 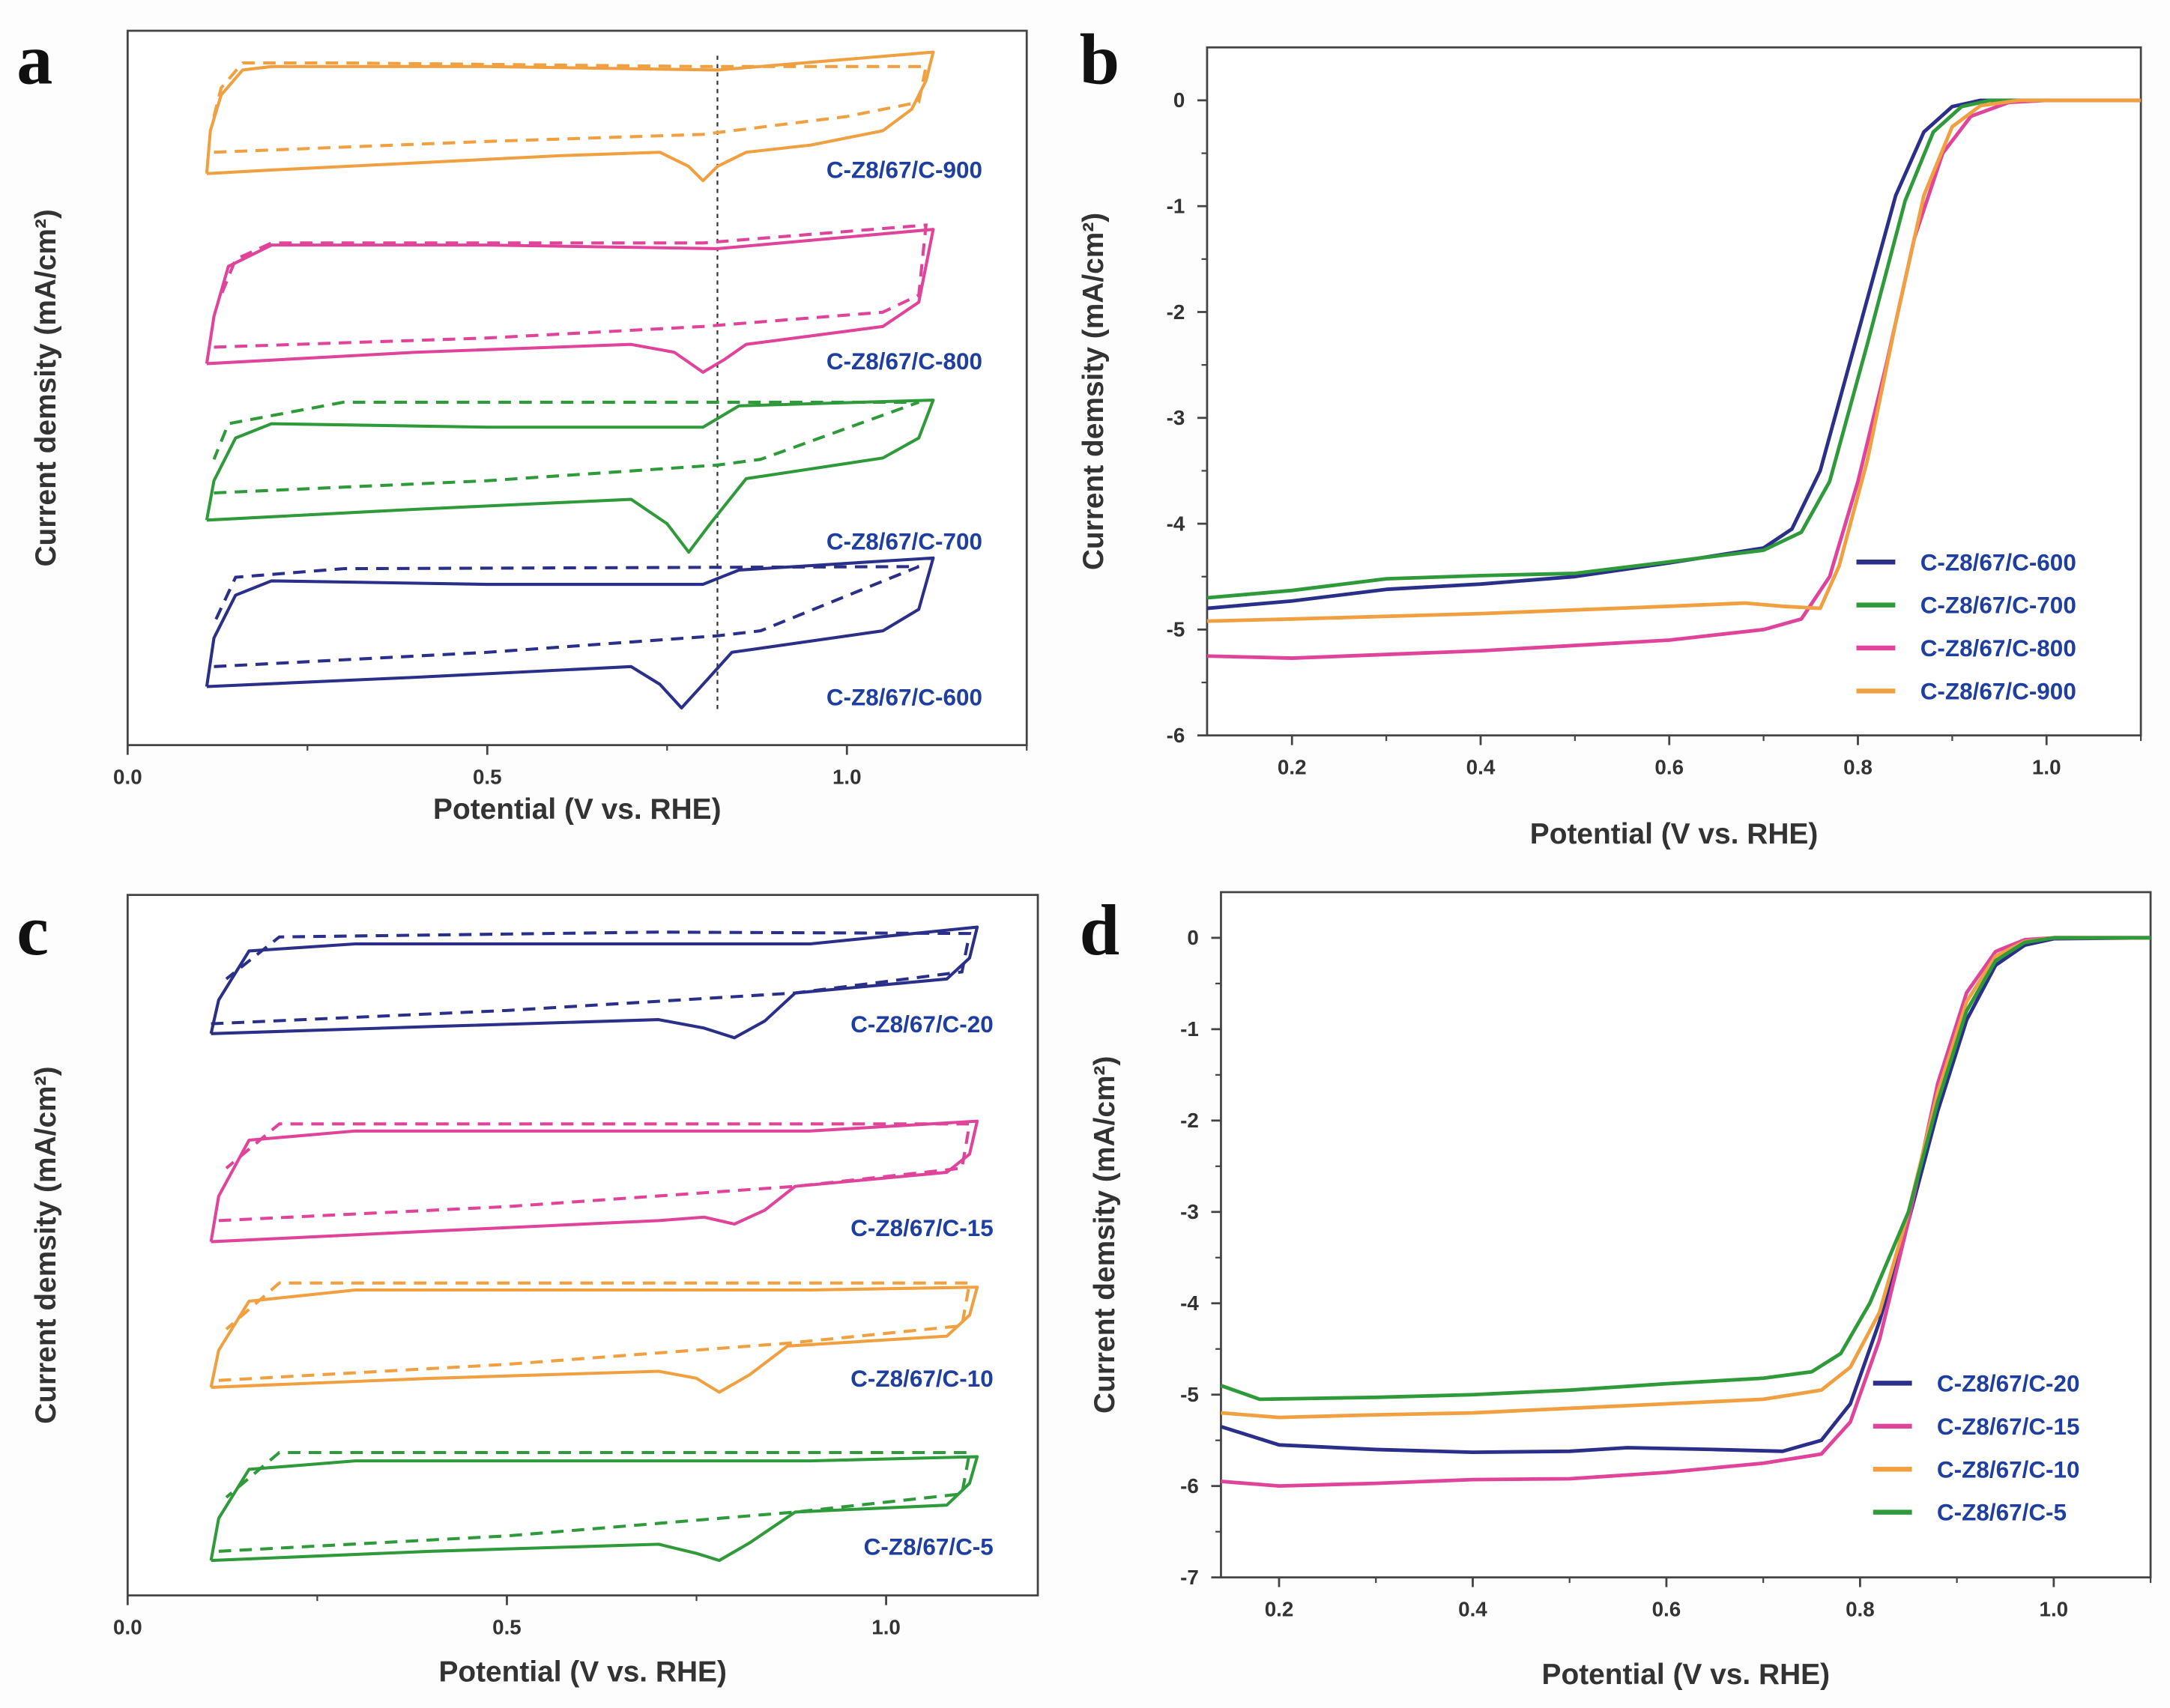 What do you see at coordinates (922, 1024) in the screenshot?
I see `series-label: C-Z8/67/C-20` at bounding box center [922, 1024].